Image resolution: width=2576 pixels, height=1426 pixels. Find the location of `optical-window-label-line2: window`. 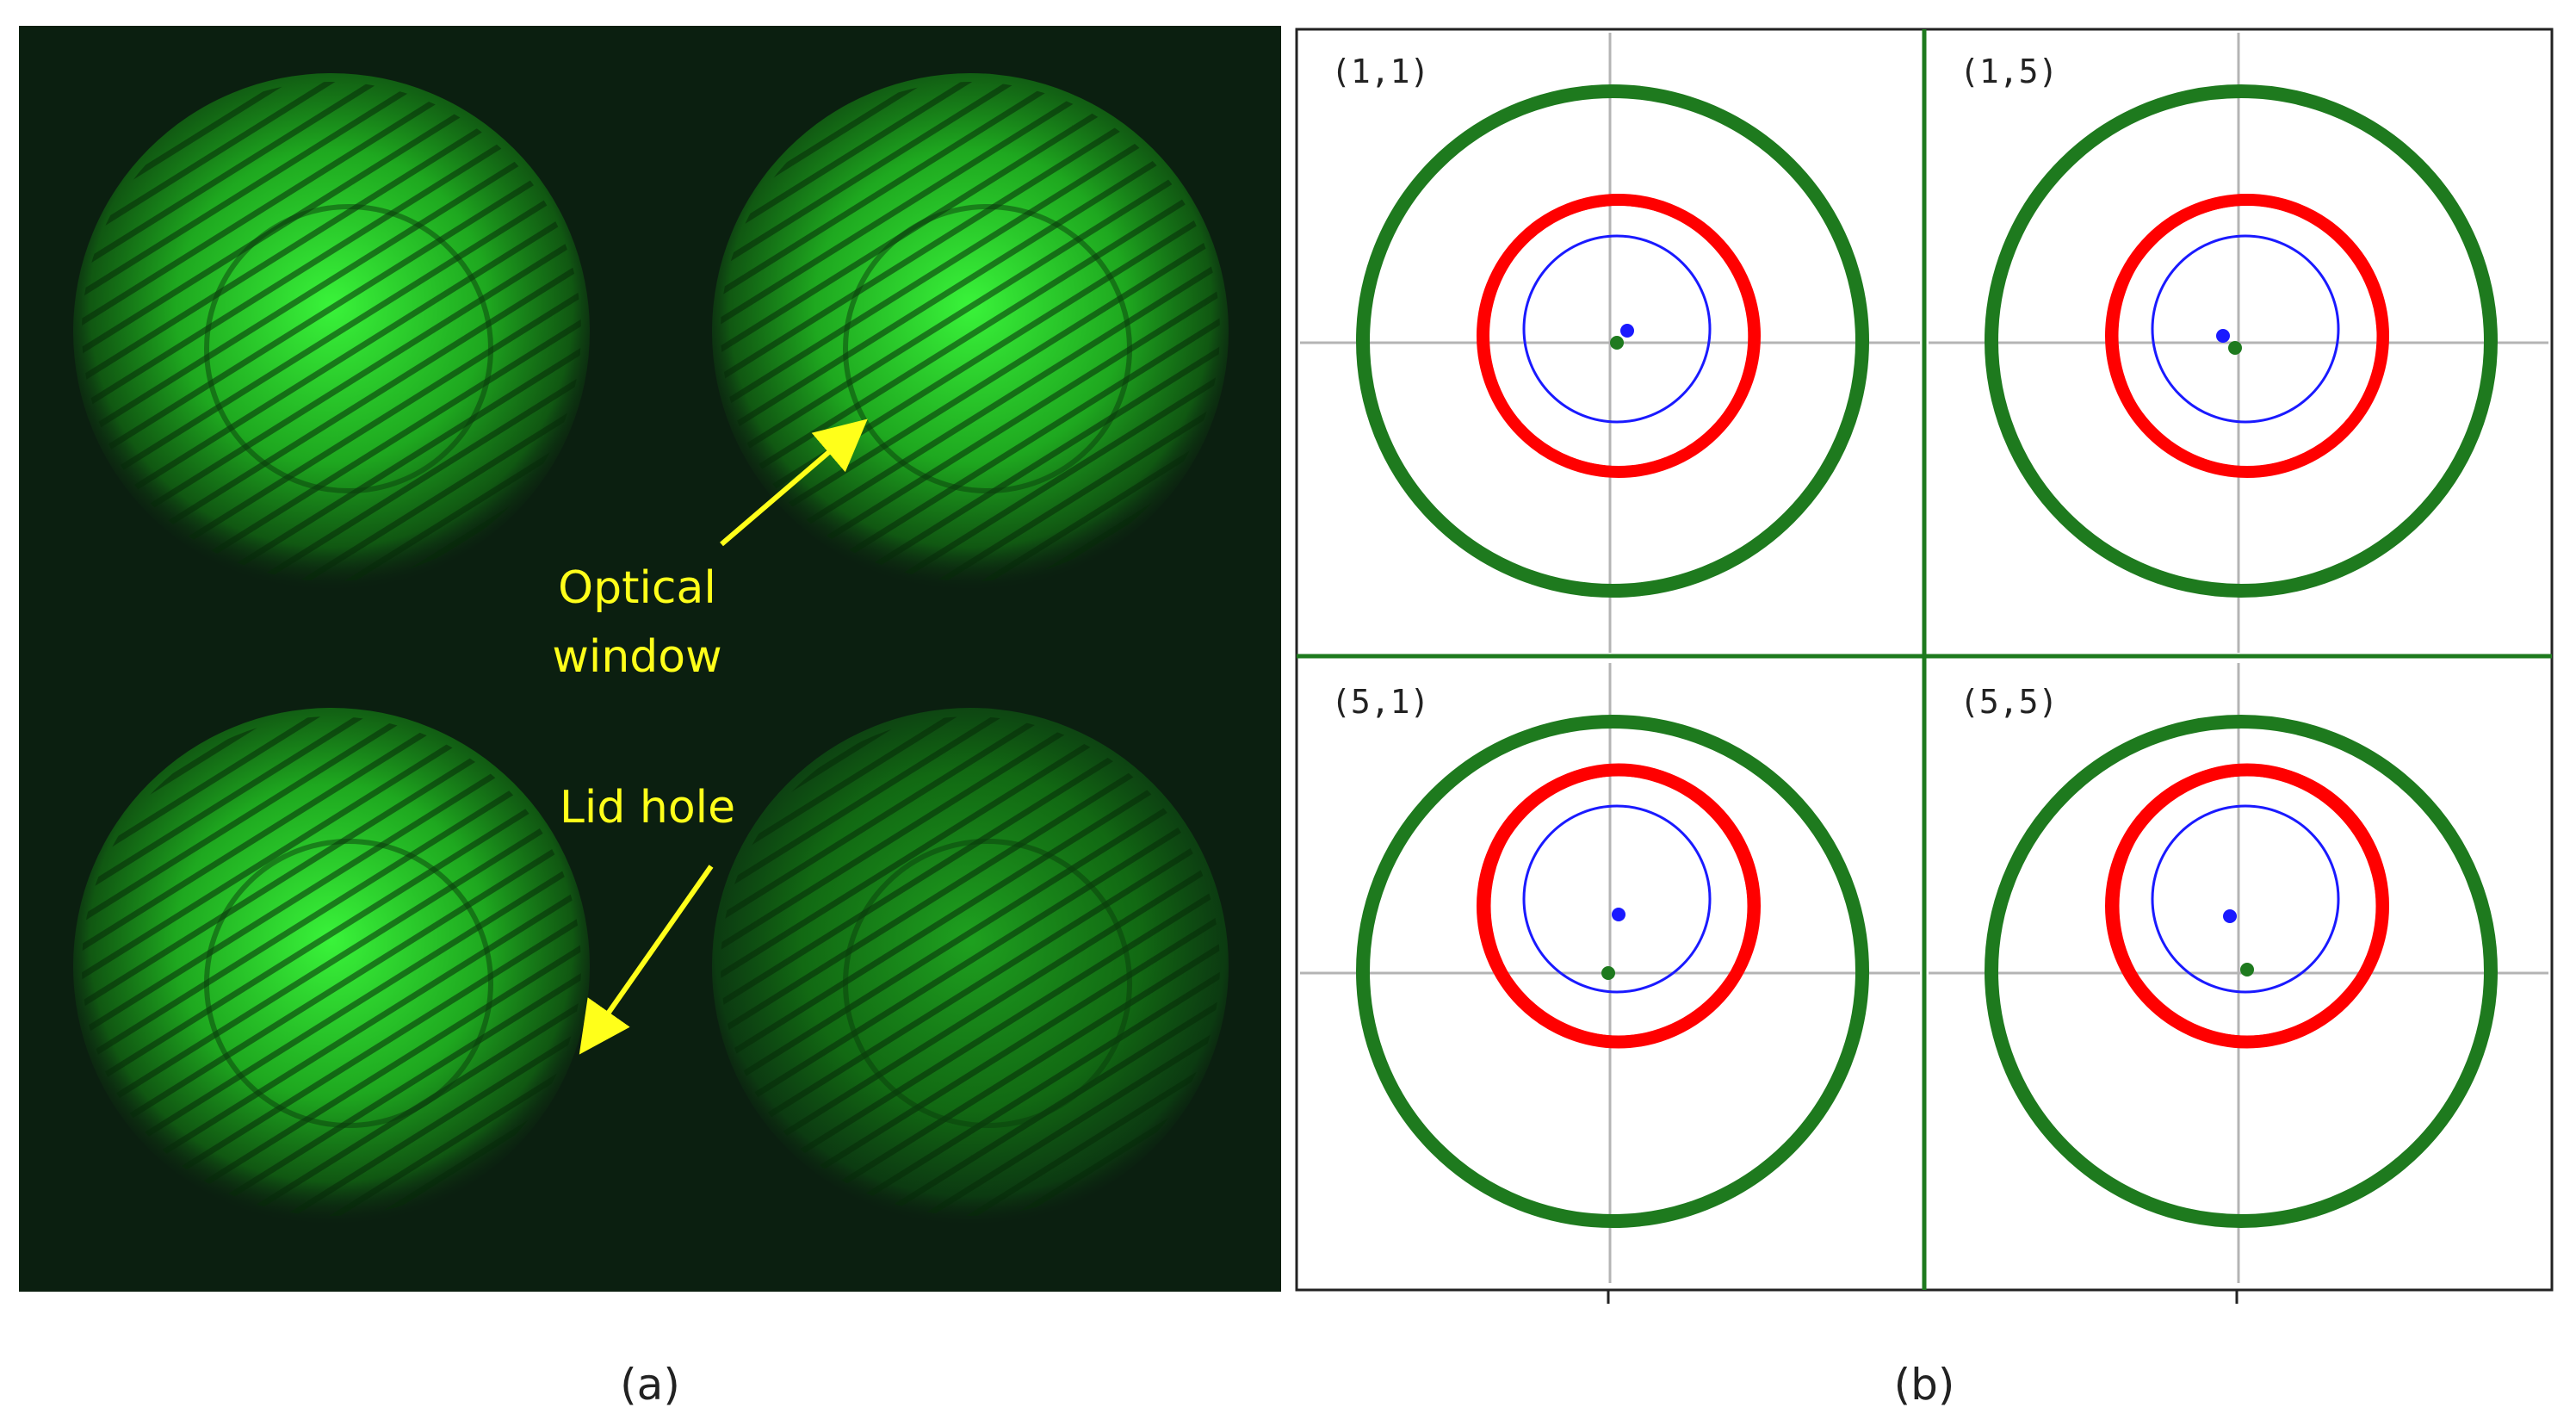

optical-window-label-line2: window is located at coordinates (636, 657).